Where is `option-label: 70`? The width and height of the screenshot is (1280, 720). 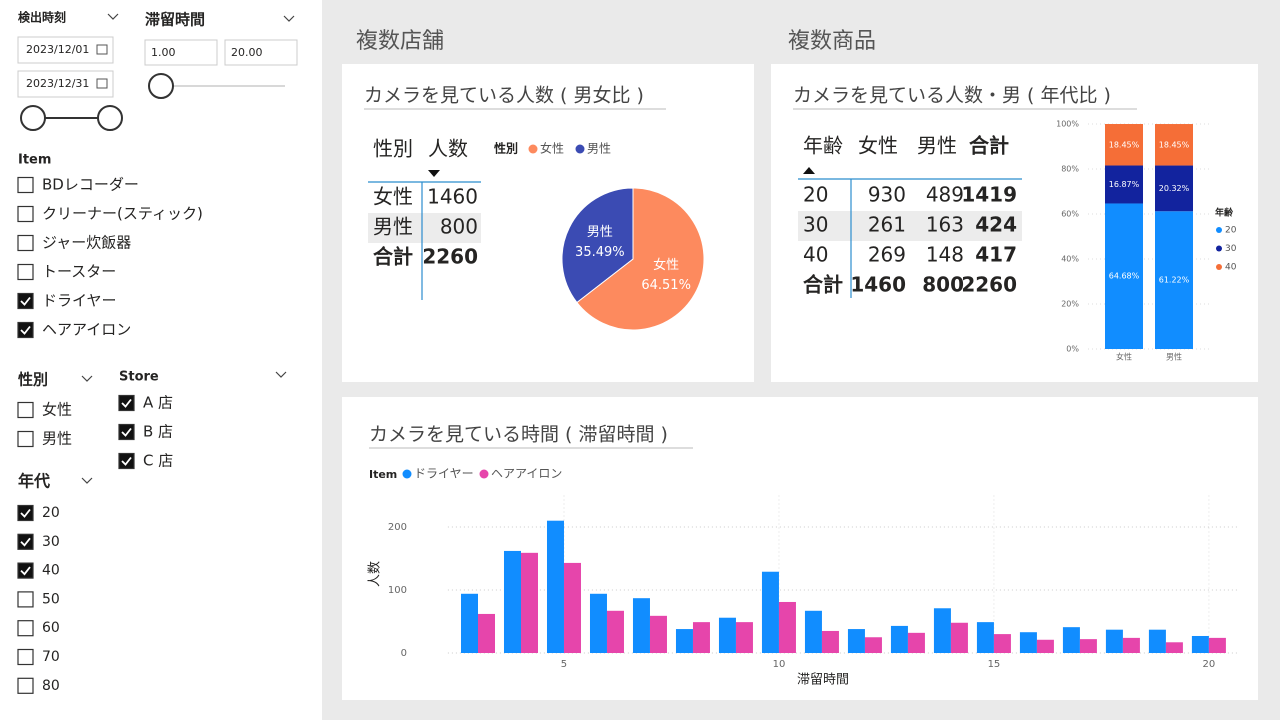
option-label: 70 is located at coordinates (51, 657).